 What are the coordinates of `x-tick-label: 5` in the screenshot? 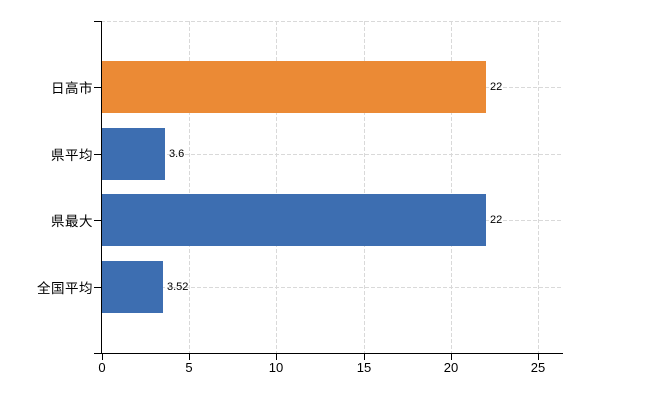 It's located at (189, 367).